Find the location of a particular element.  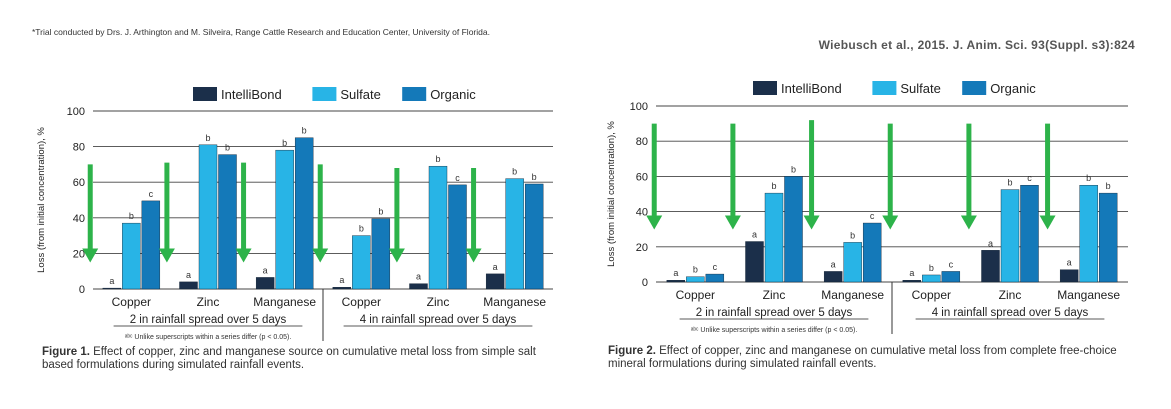

legend-label-organic: Organic is located at coordinates (1013, 88).